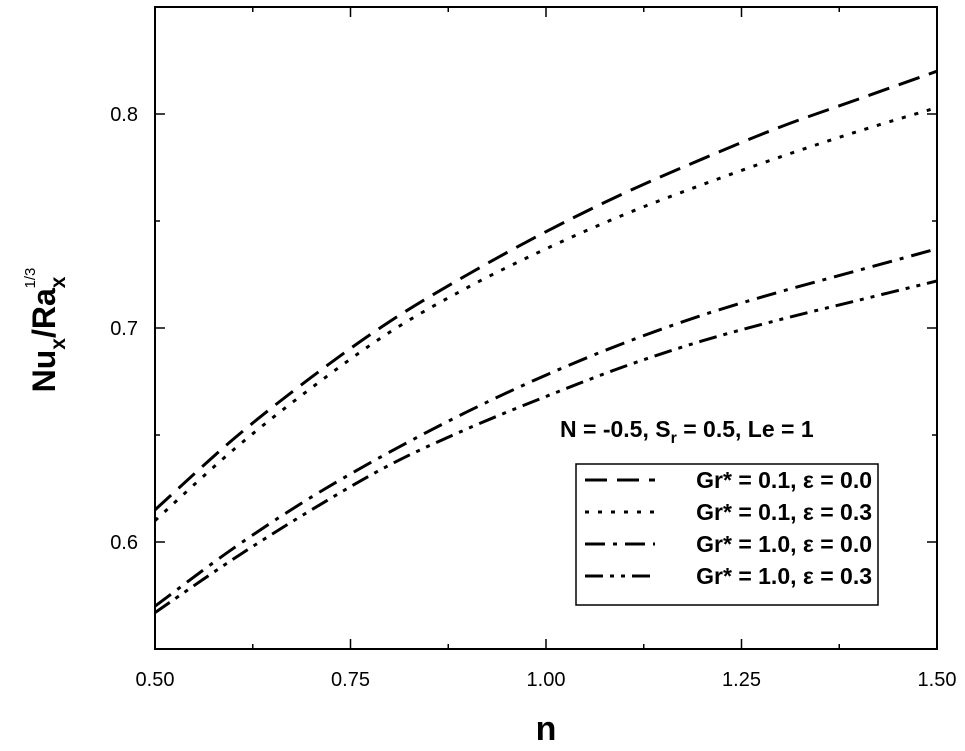  I want to click on x-tick-label: 0.75, so click(350, 680).